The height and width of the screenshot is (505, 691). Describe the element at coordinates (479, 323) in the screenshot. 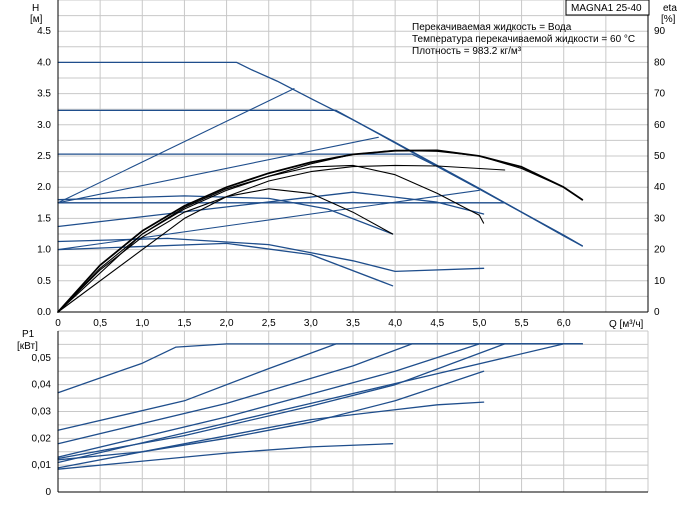

I see `x-tick-label: 5,0` at that location.